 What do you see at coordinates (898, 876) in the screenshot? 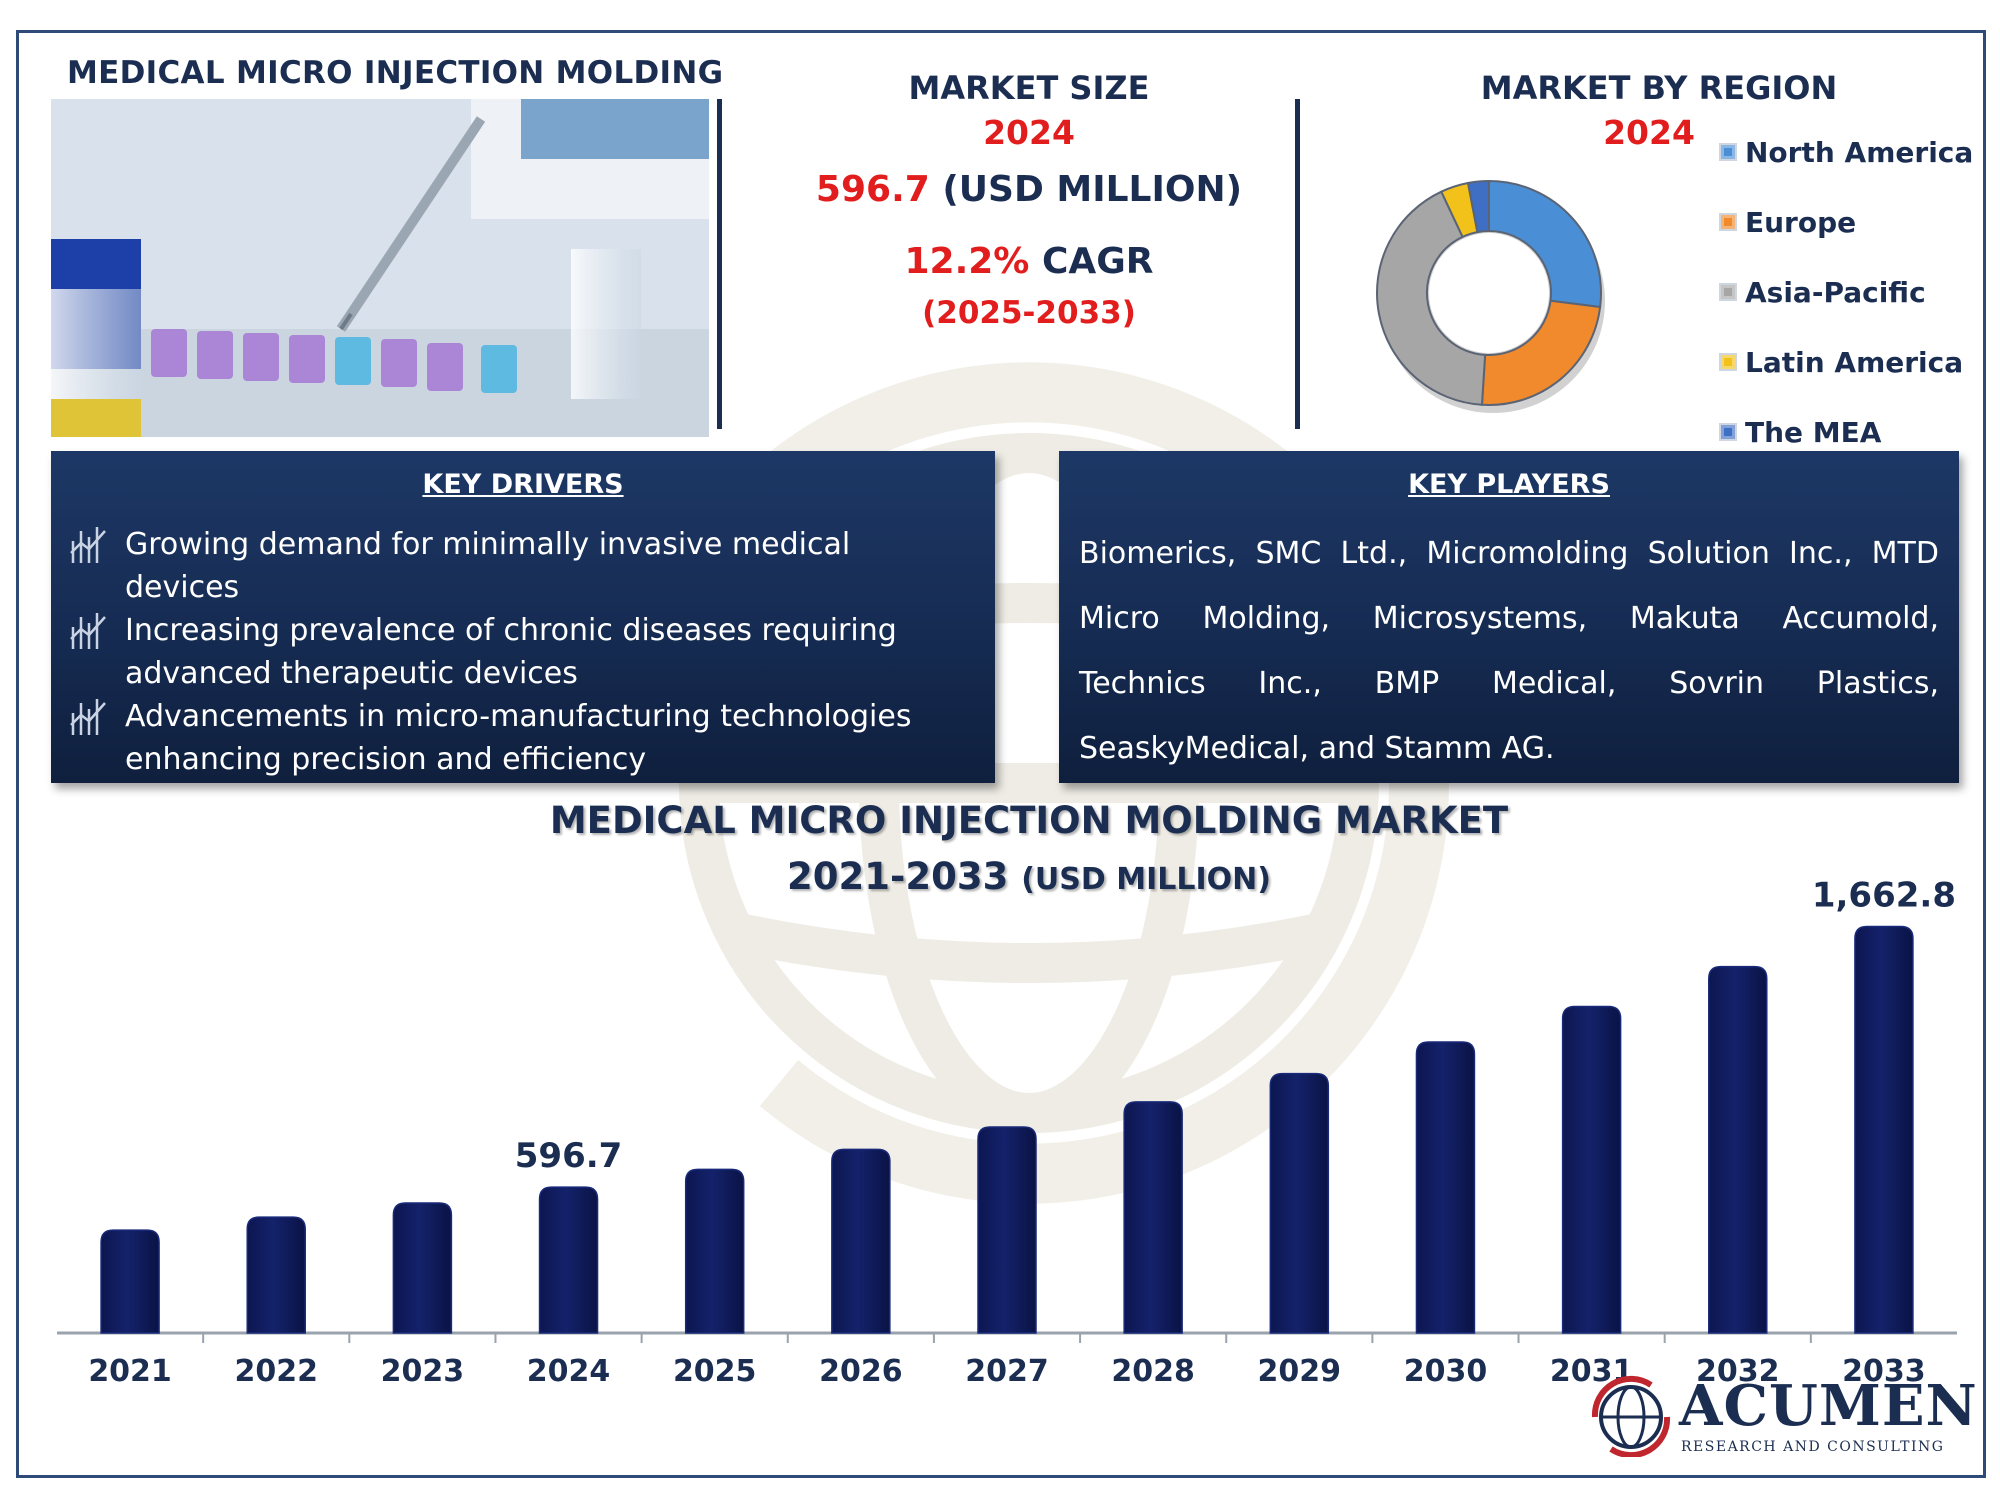
I see `chart-subtitle-years: 2021-2033` at bounding box center [898, 876].